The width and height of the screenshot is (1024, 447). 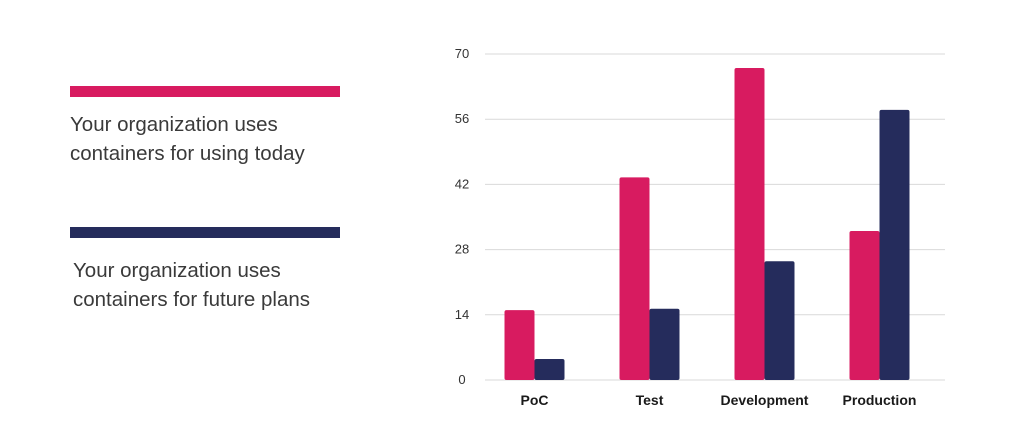 I want to click on x-category-label: Test, so click(x=650, y=400).